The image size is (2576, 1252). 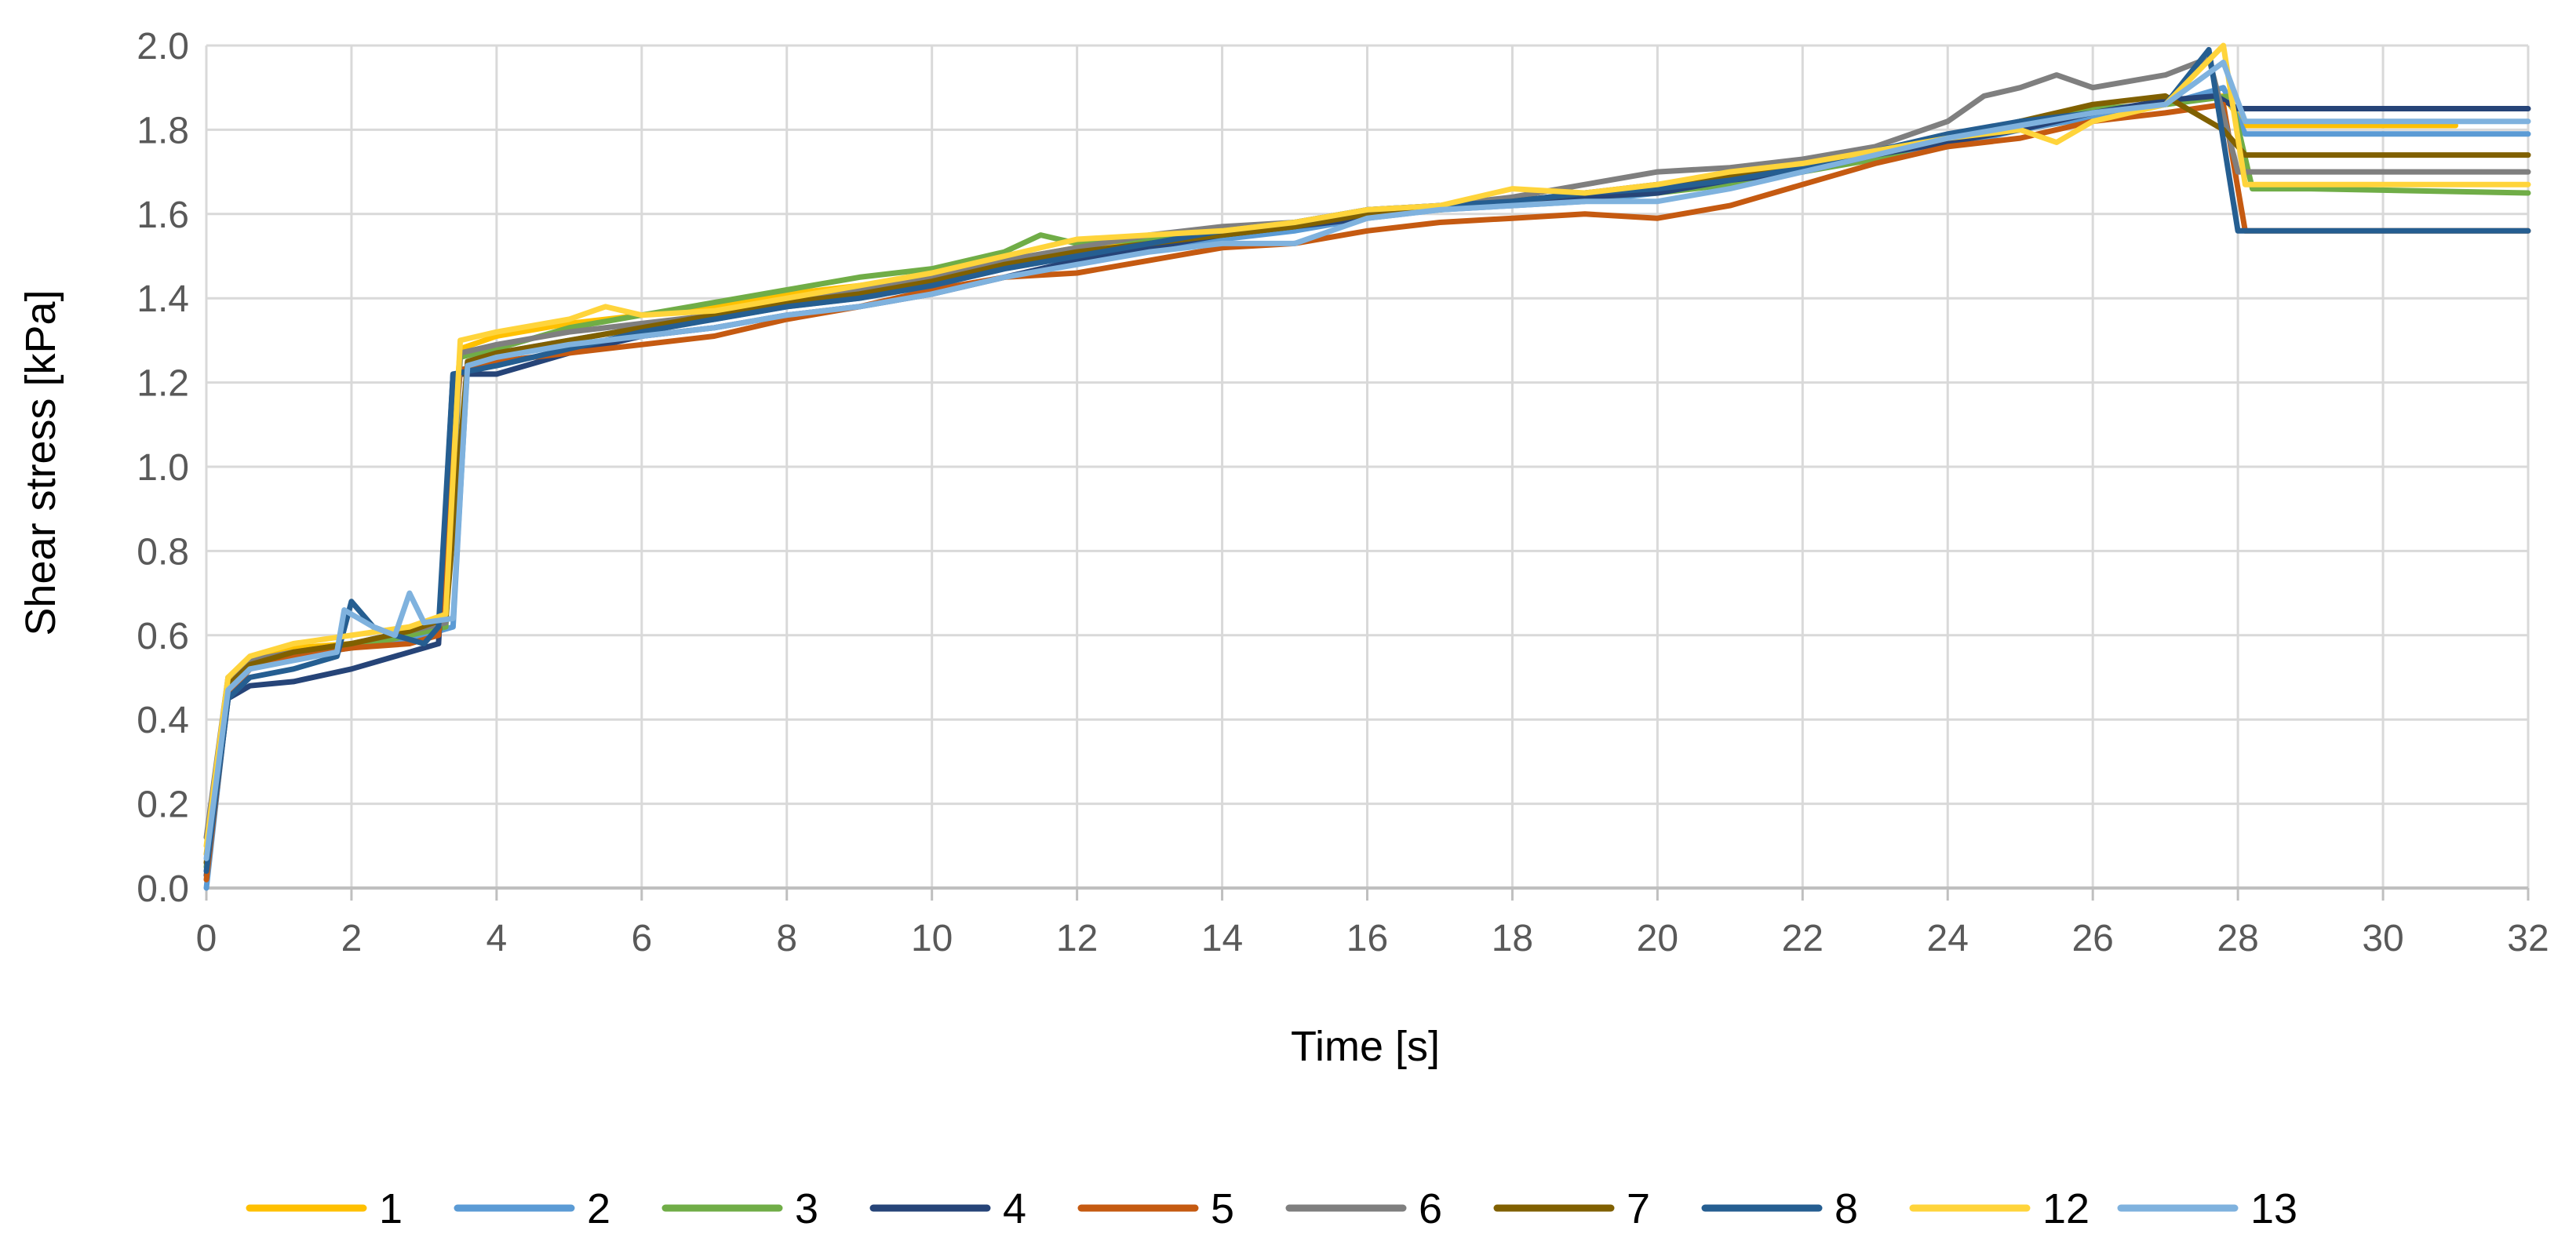 I want to click on y-tick-label: 0.8, so click(x=163, y=552).